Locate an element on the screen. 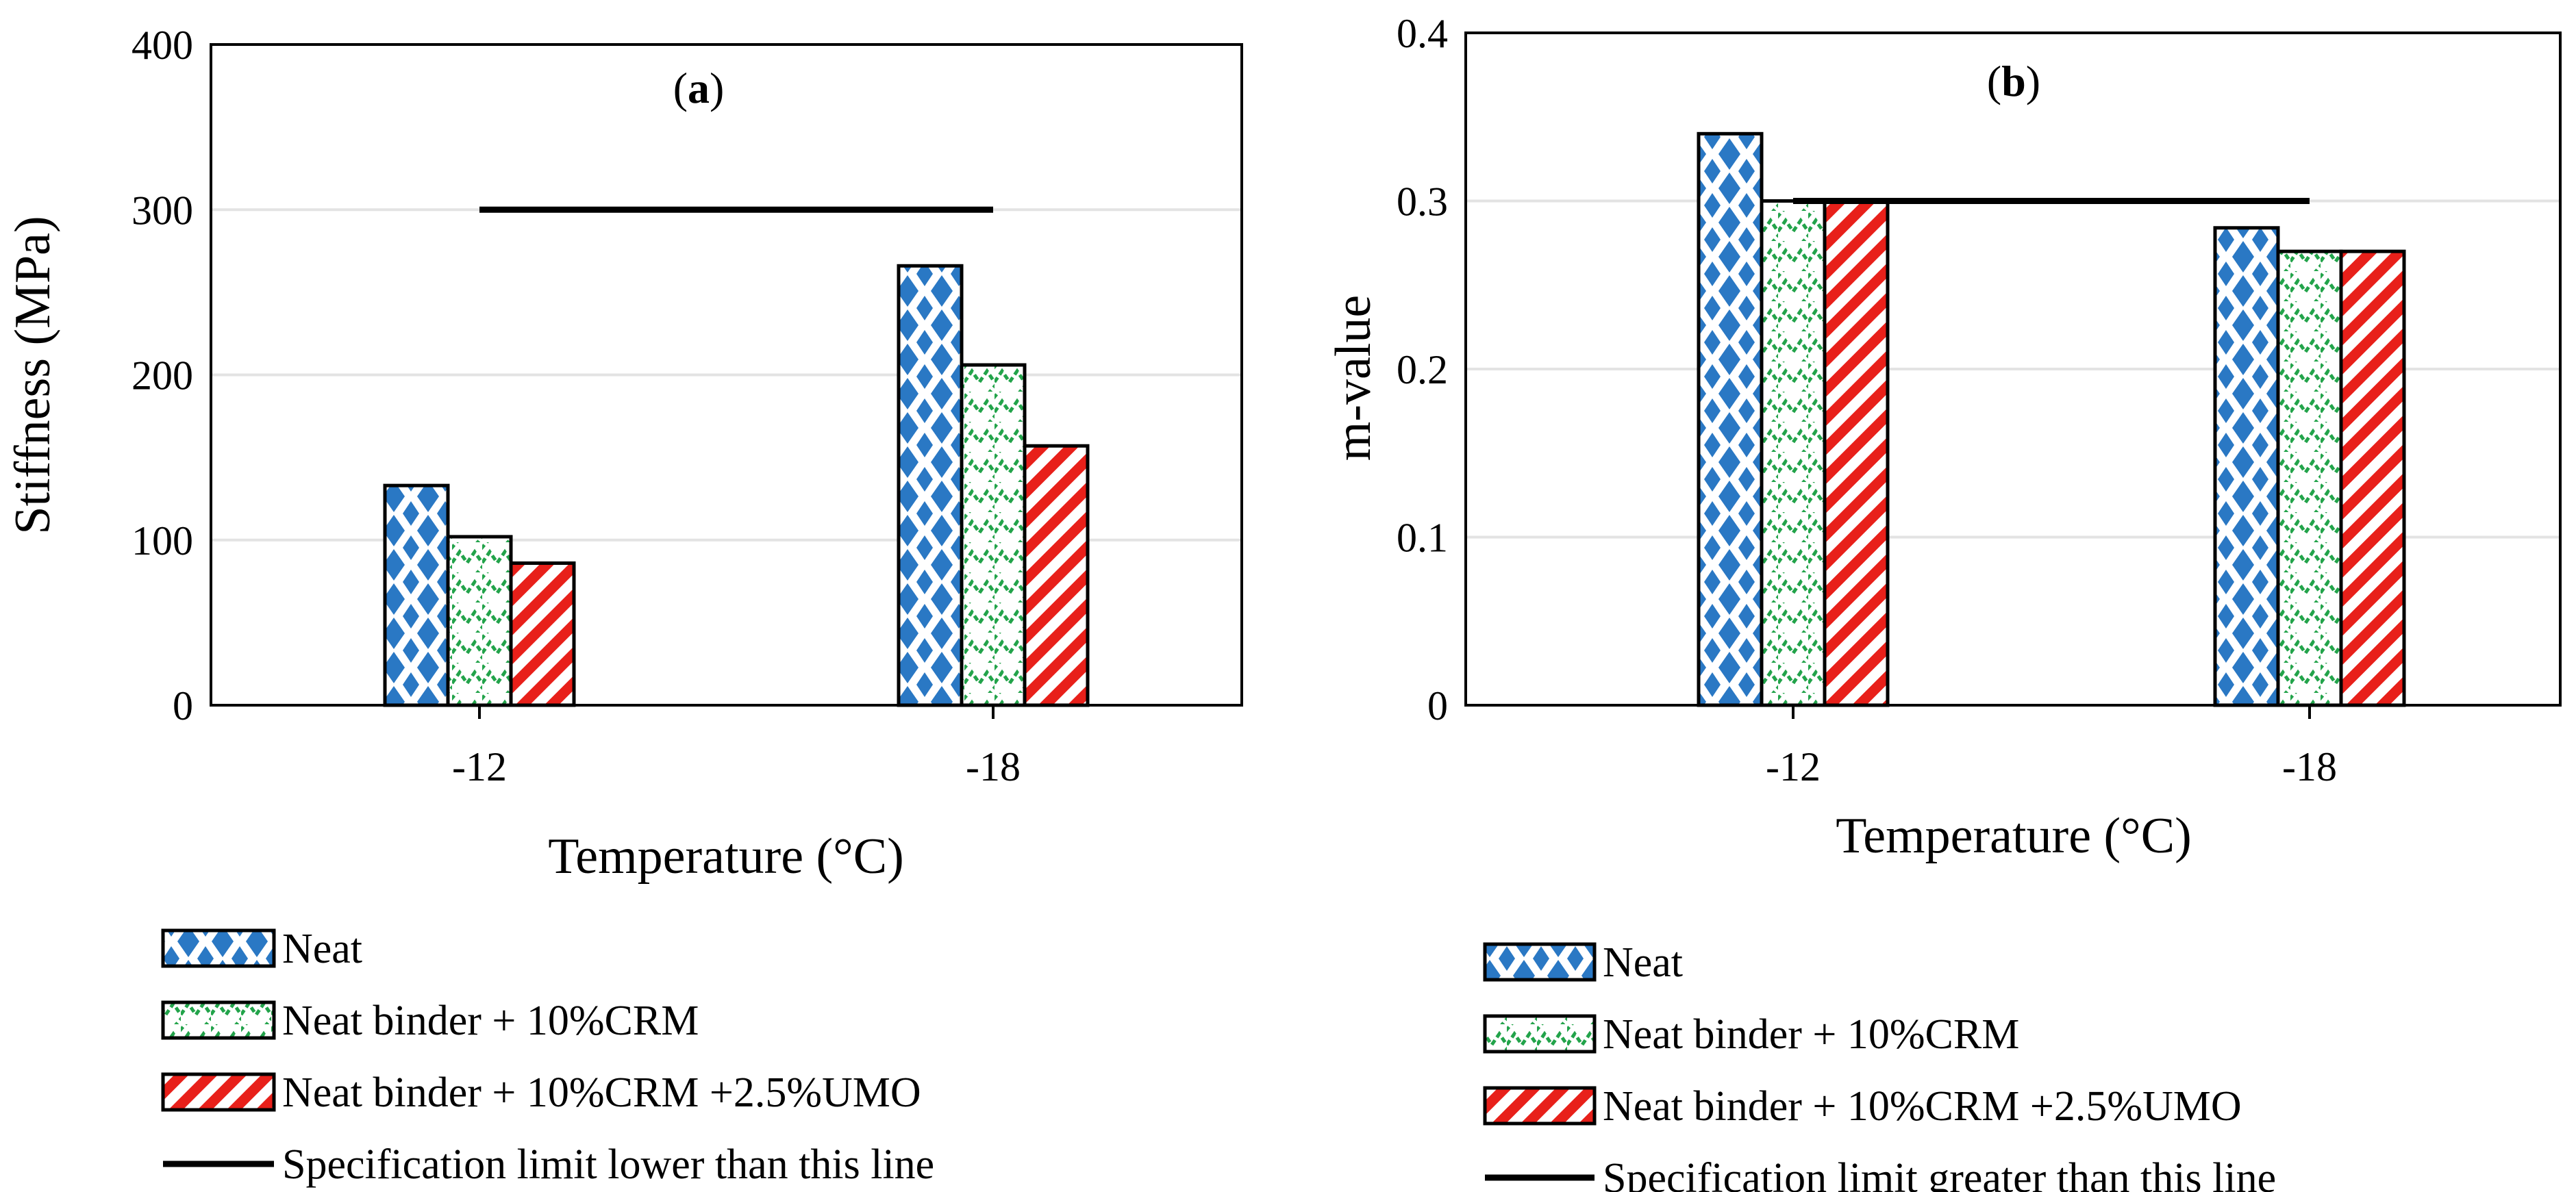 The height and width of the screenshot is (1192, 2576). y-tick-label: 200 is located at coordinates (162, 375).